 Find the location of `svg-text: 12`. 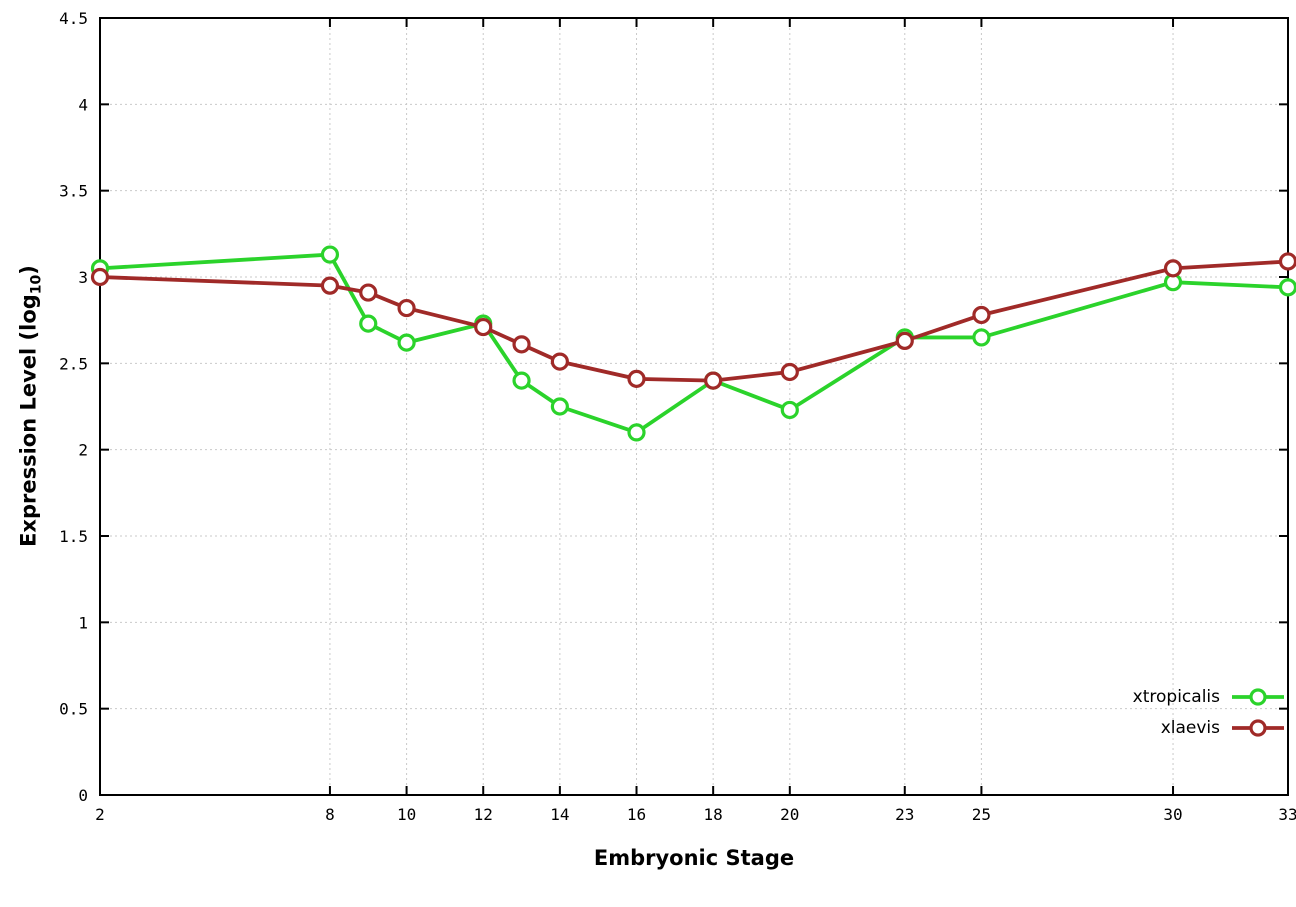

svg-text: 12 is located at coordinates (483, 814).